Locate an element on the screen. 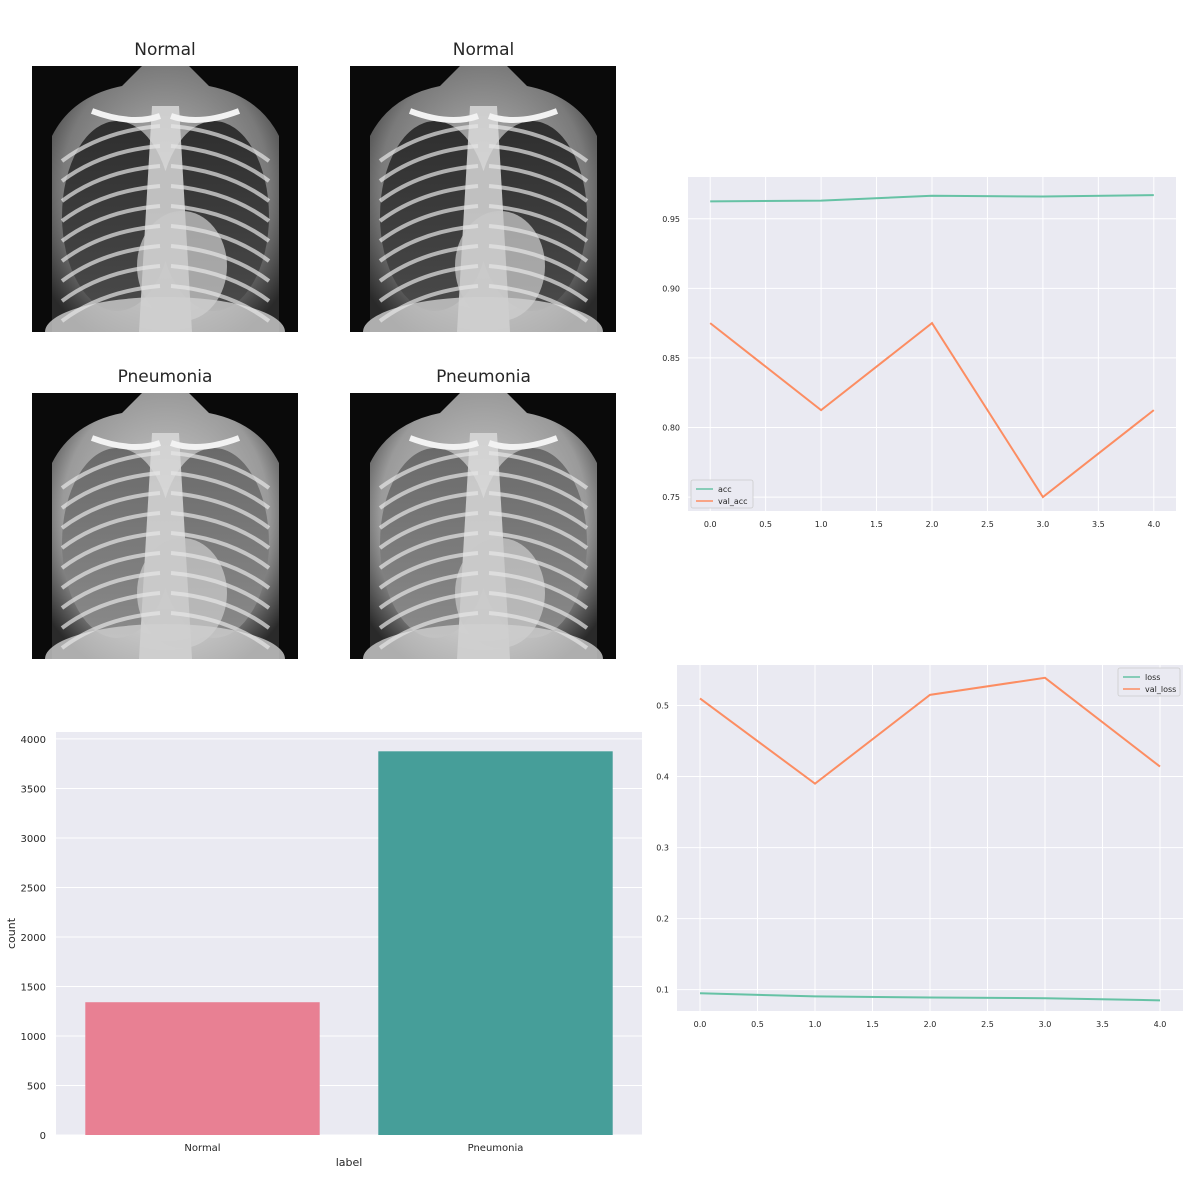  y-tick-label: 0.4 is located at coordinates (662, 777).